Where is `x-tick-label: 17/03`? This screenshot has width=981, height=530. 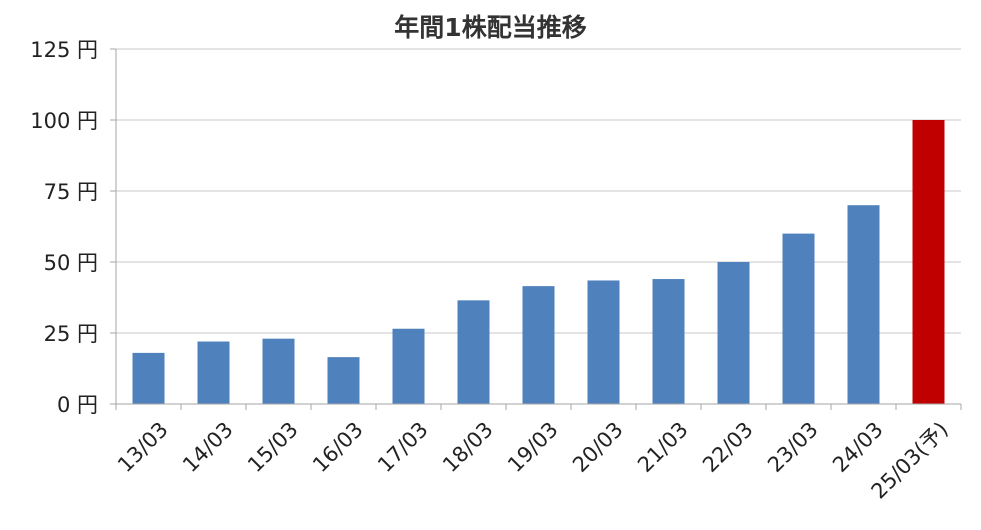
x-tick-label: 17/03 is located at coordinates (403, 447).